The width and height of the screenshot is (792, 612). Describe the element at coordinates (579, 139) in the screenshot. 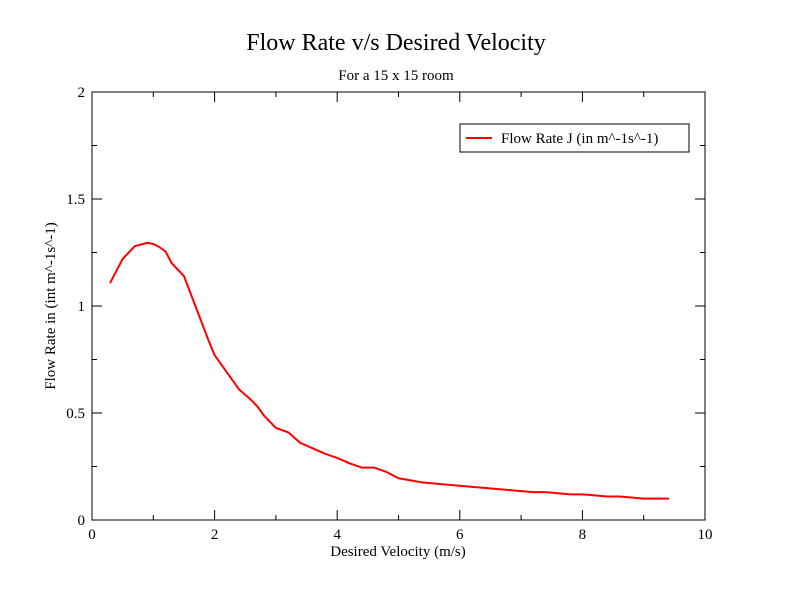

I see `legend-series-name: Flow Rate J (in m^-1s^-1)` at that location.